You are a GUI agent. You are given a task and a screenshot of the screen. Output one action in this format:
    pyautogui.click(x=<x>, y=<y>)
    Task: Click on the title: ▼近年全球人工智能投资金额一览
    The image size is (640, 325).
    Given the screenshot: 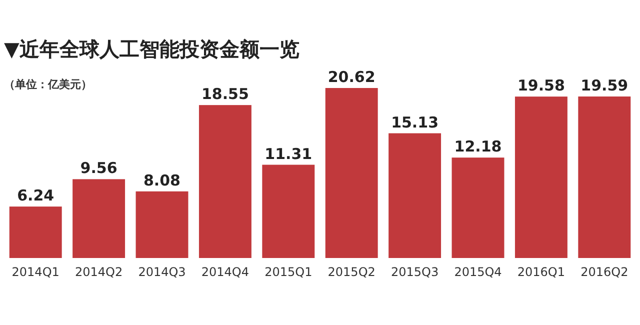 What is the action you would take?
    pyautogui.click(x=152, y=49)
    